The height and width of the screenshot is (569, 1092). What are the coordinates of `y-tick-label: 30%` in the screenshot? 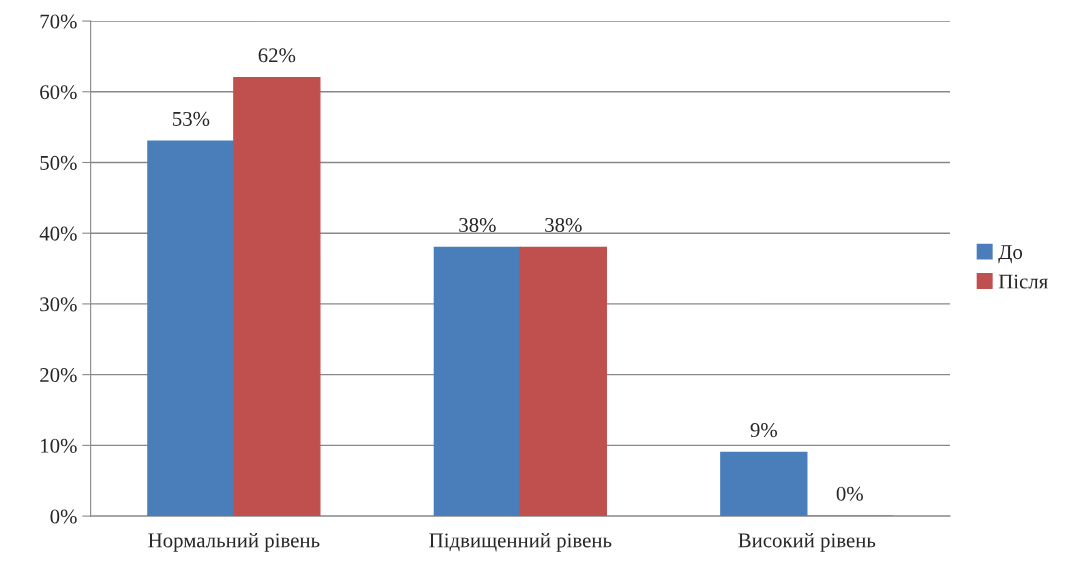 It's located at (58, 304).